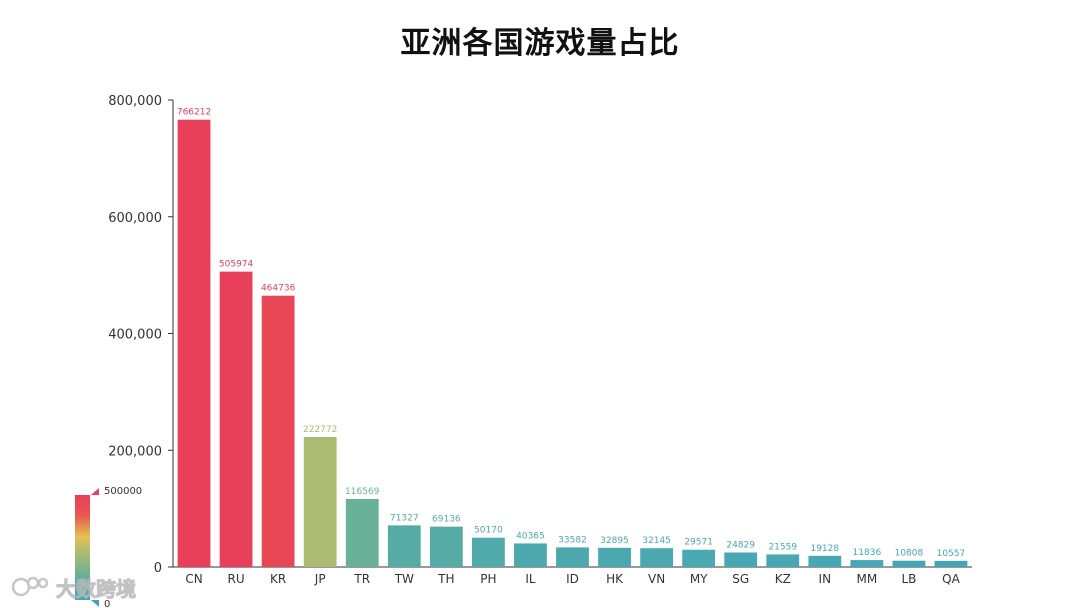  Describe the element at coordinates (951, 554) in the screenshot. I see `data-label: 10557` at that location.